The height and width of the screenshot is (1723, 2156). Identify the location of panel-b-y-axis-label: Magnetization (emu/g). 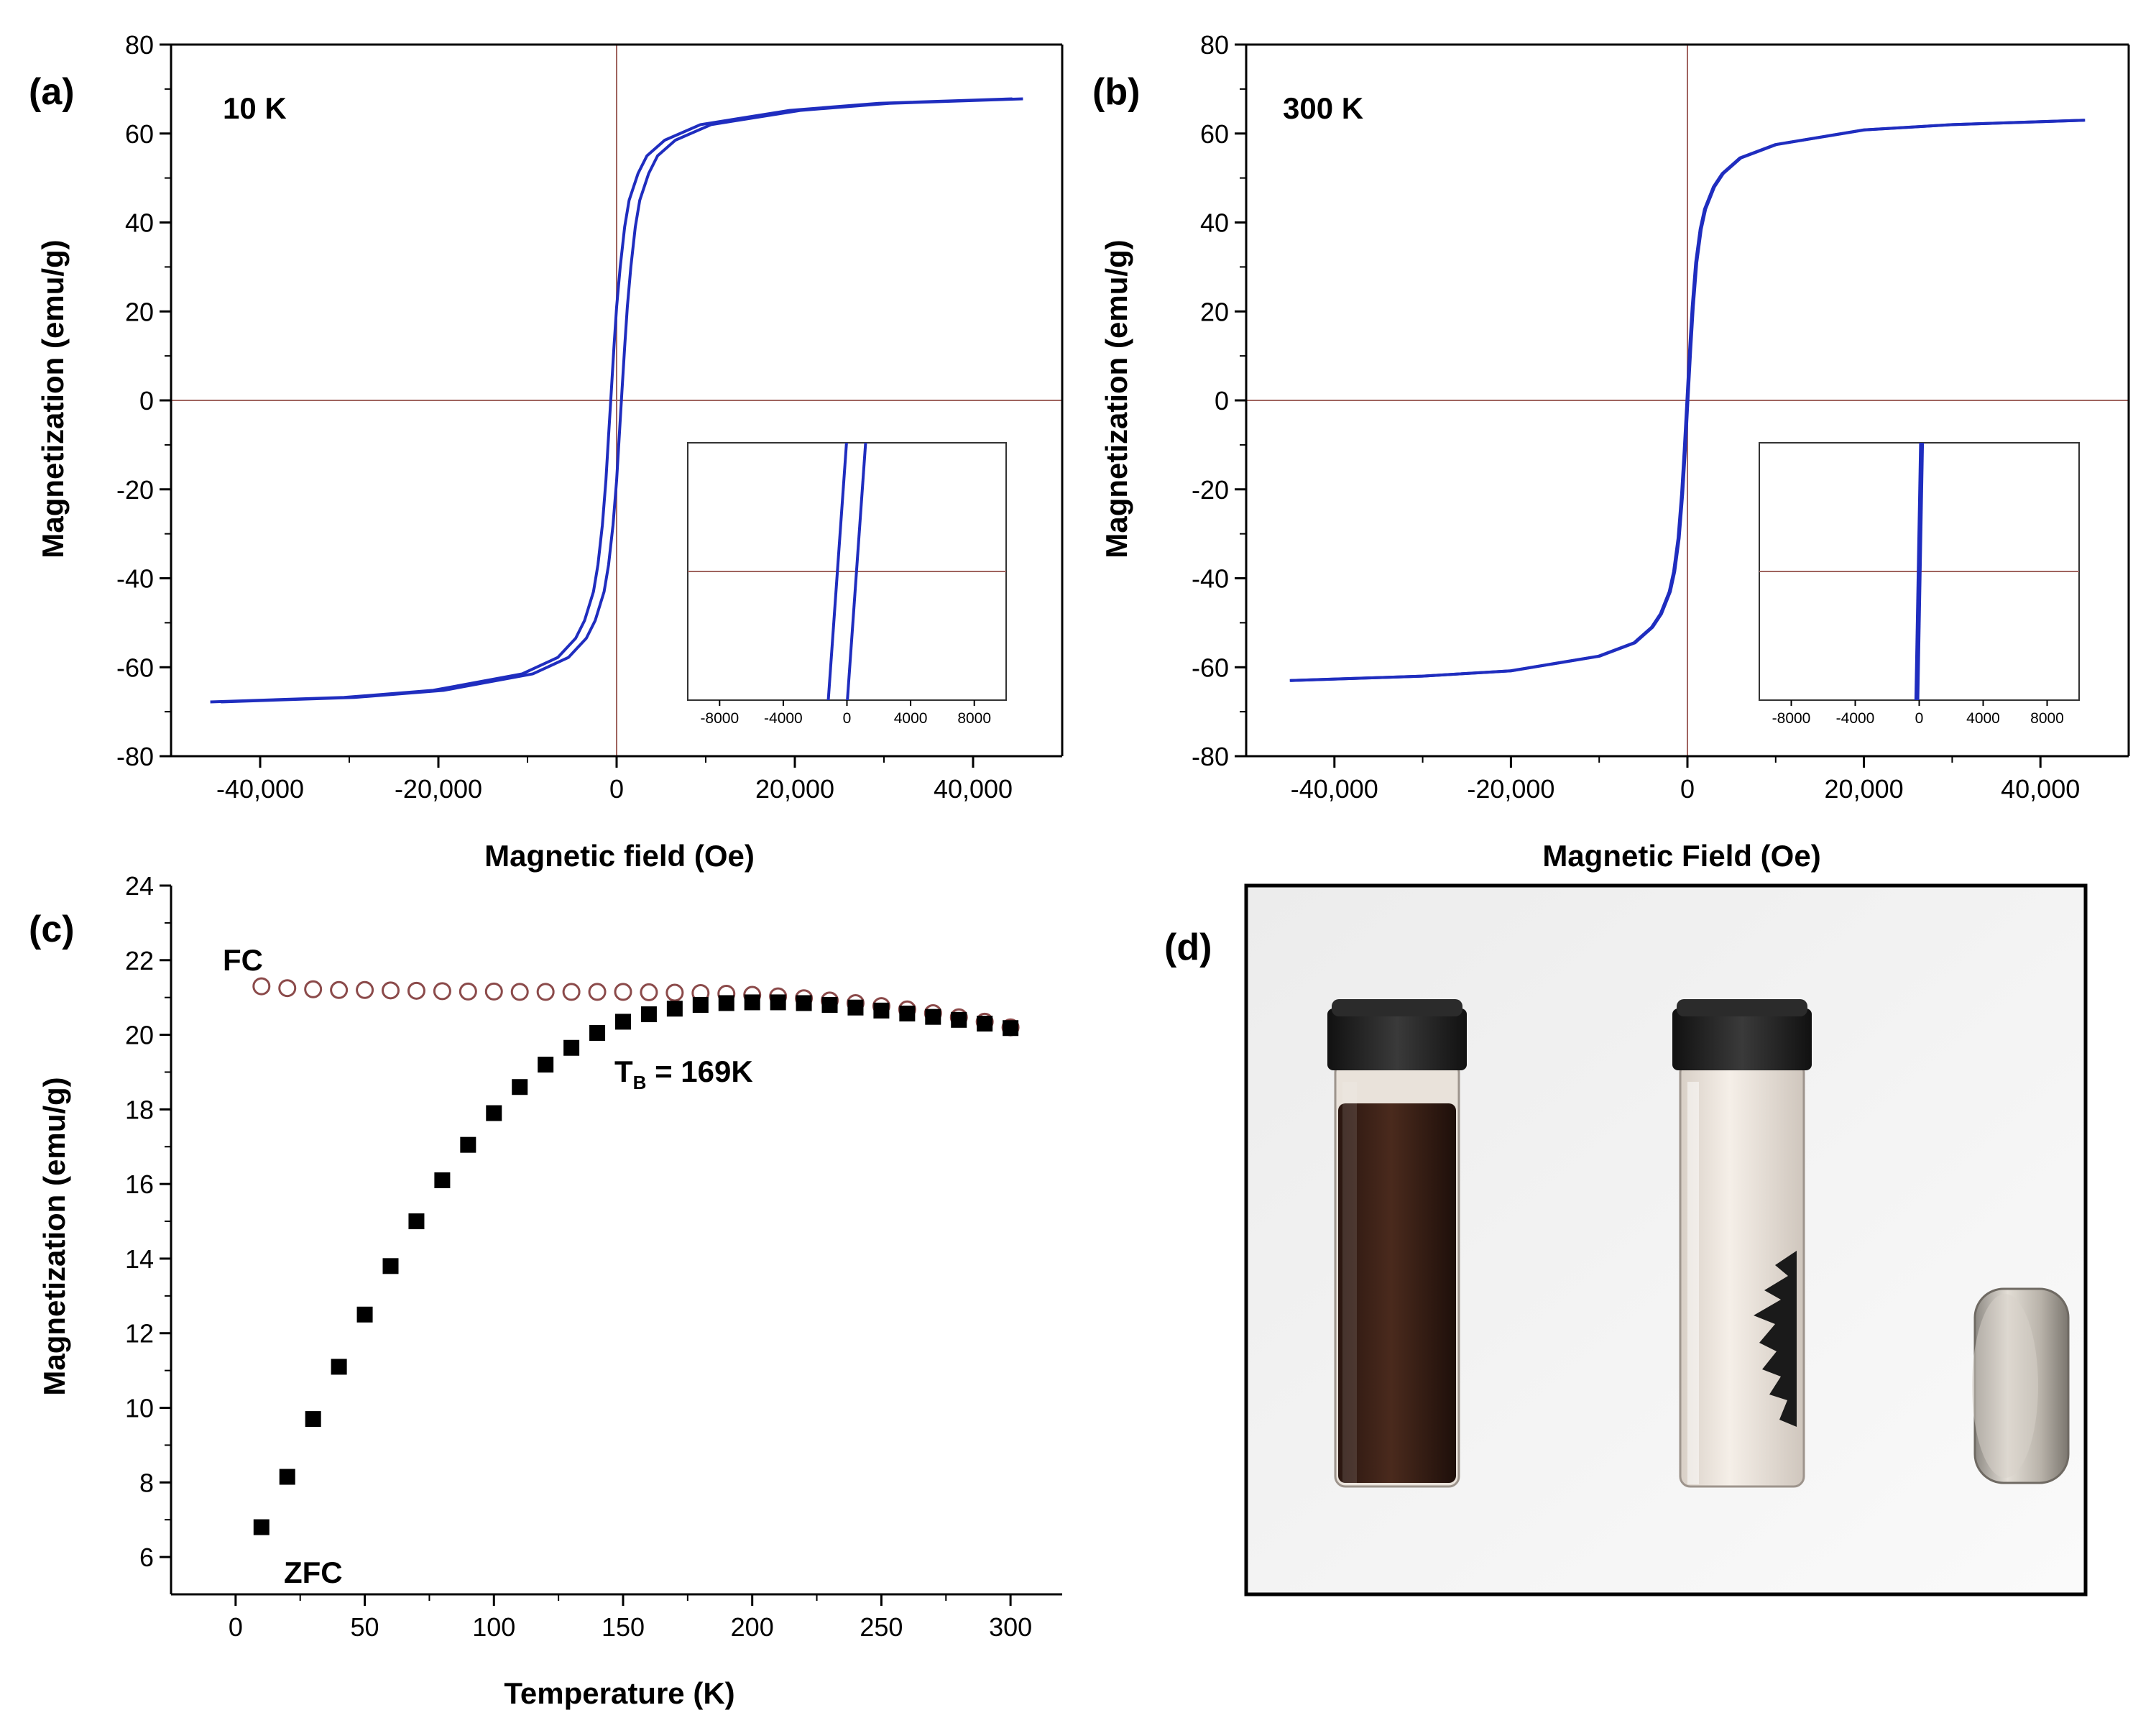
(1116, 398).